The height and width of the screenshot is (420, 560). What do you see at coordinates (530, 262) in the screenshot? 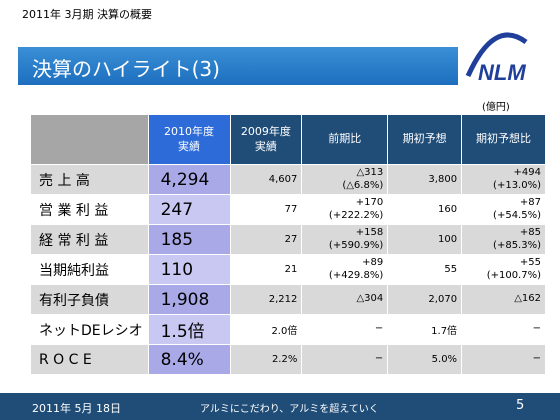
I see `diff-value: +55` at bounding box center [530, 262].